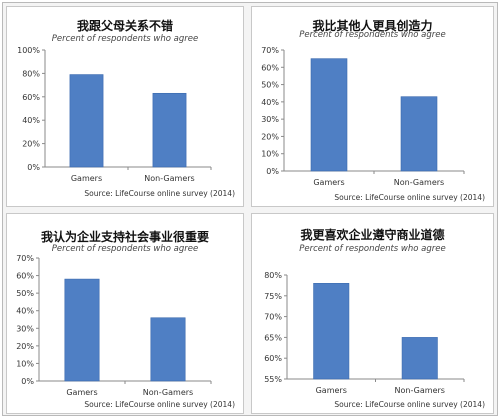  I want to click on y-tick-label: 100%, so click(28, 50).